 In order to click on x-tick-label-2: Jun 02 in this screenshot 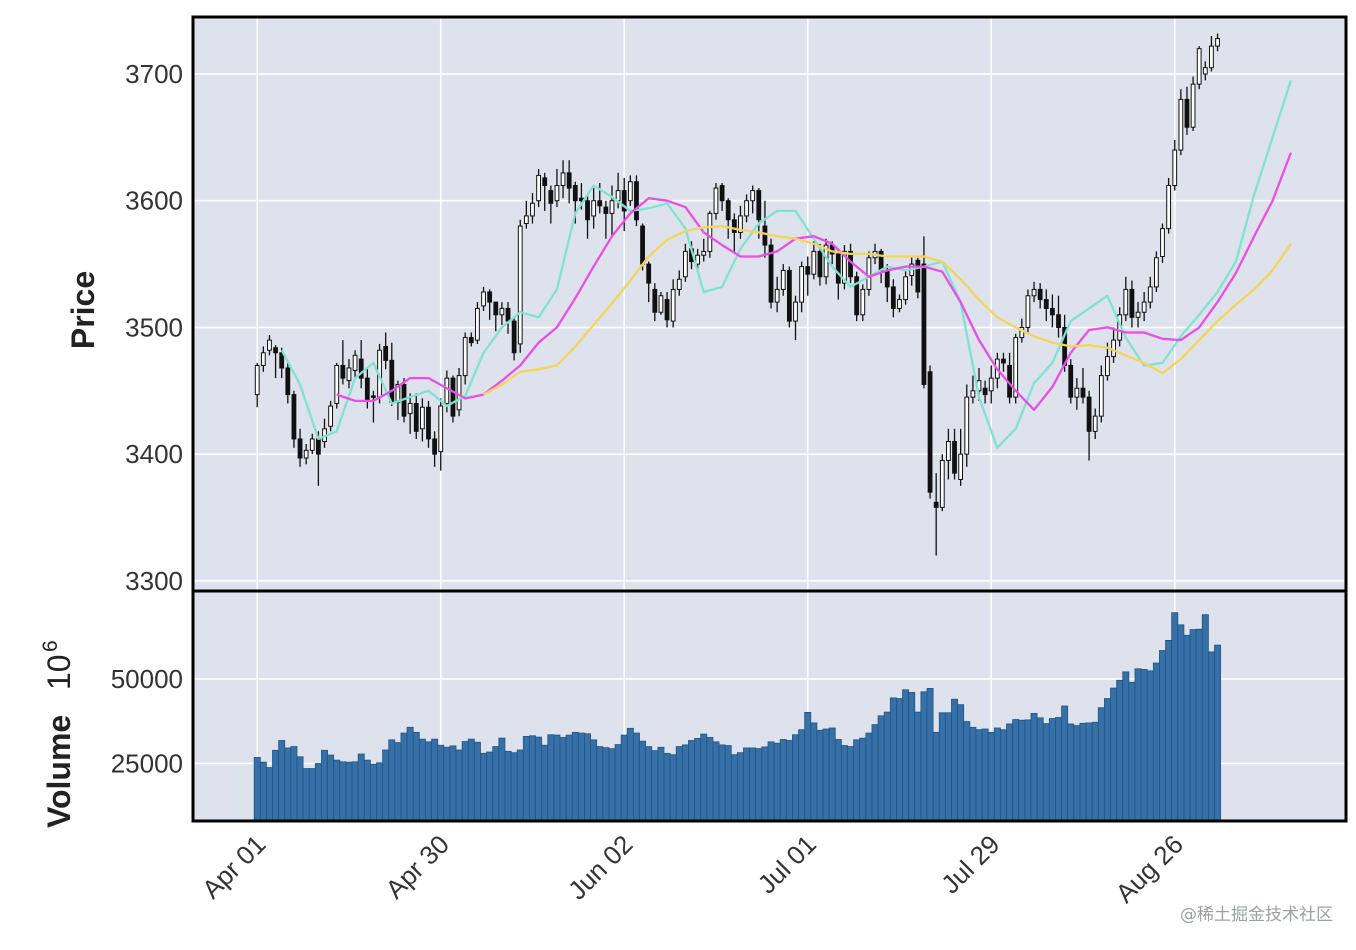, I will do `click(600, 867)`.